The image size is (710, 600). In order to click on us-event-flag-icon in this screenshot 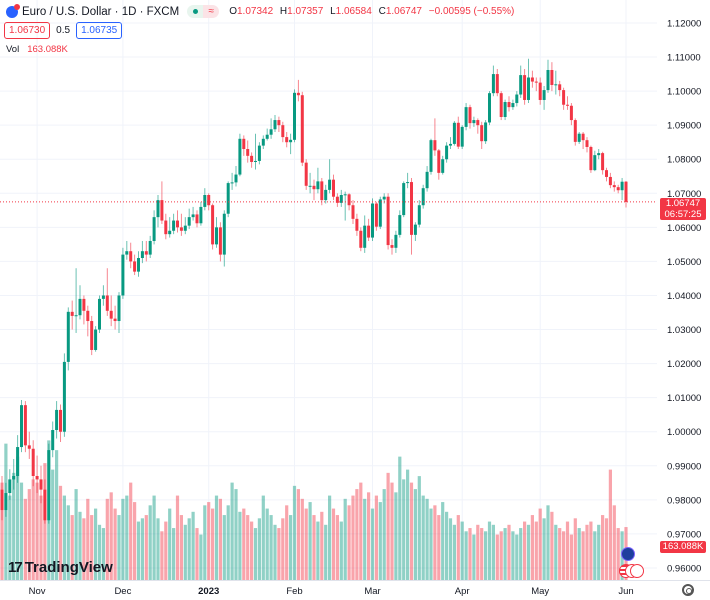, I will do `click(637, 571)`.